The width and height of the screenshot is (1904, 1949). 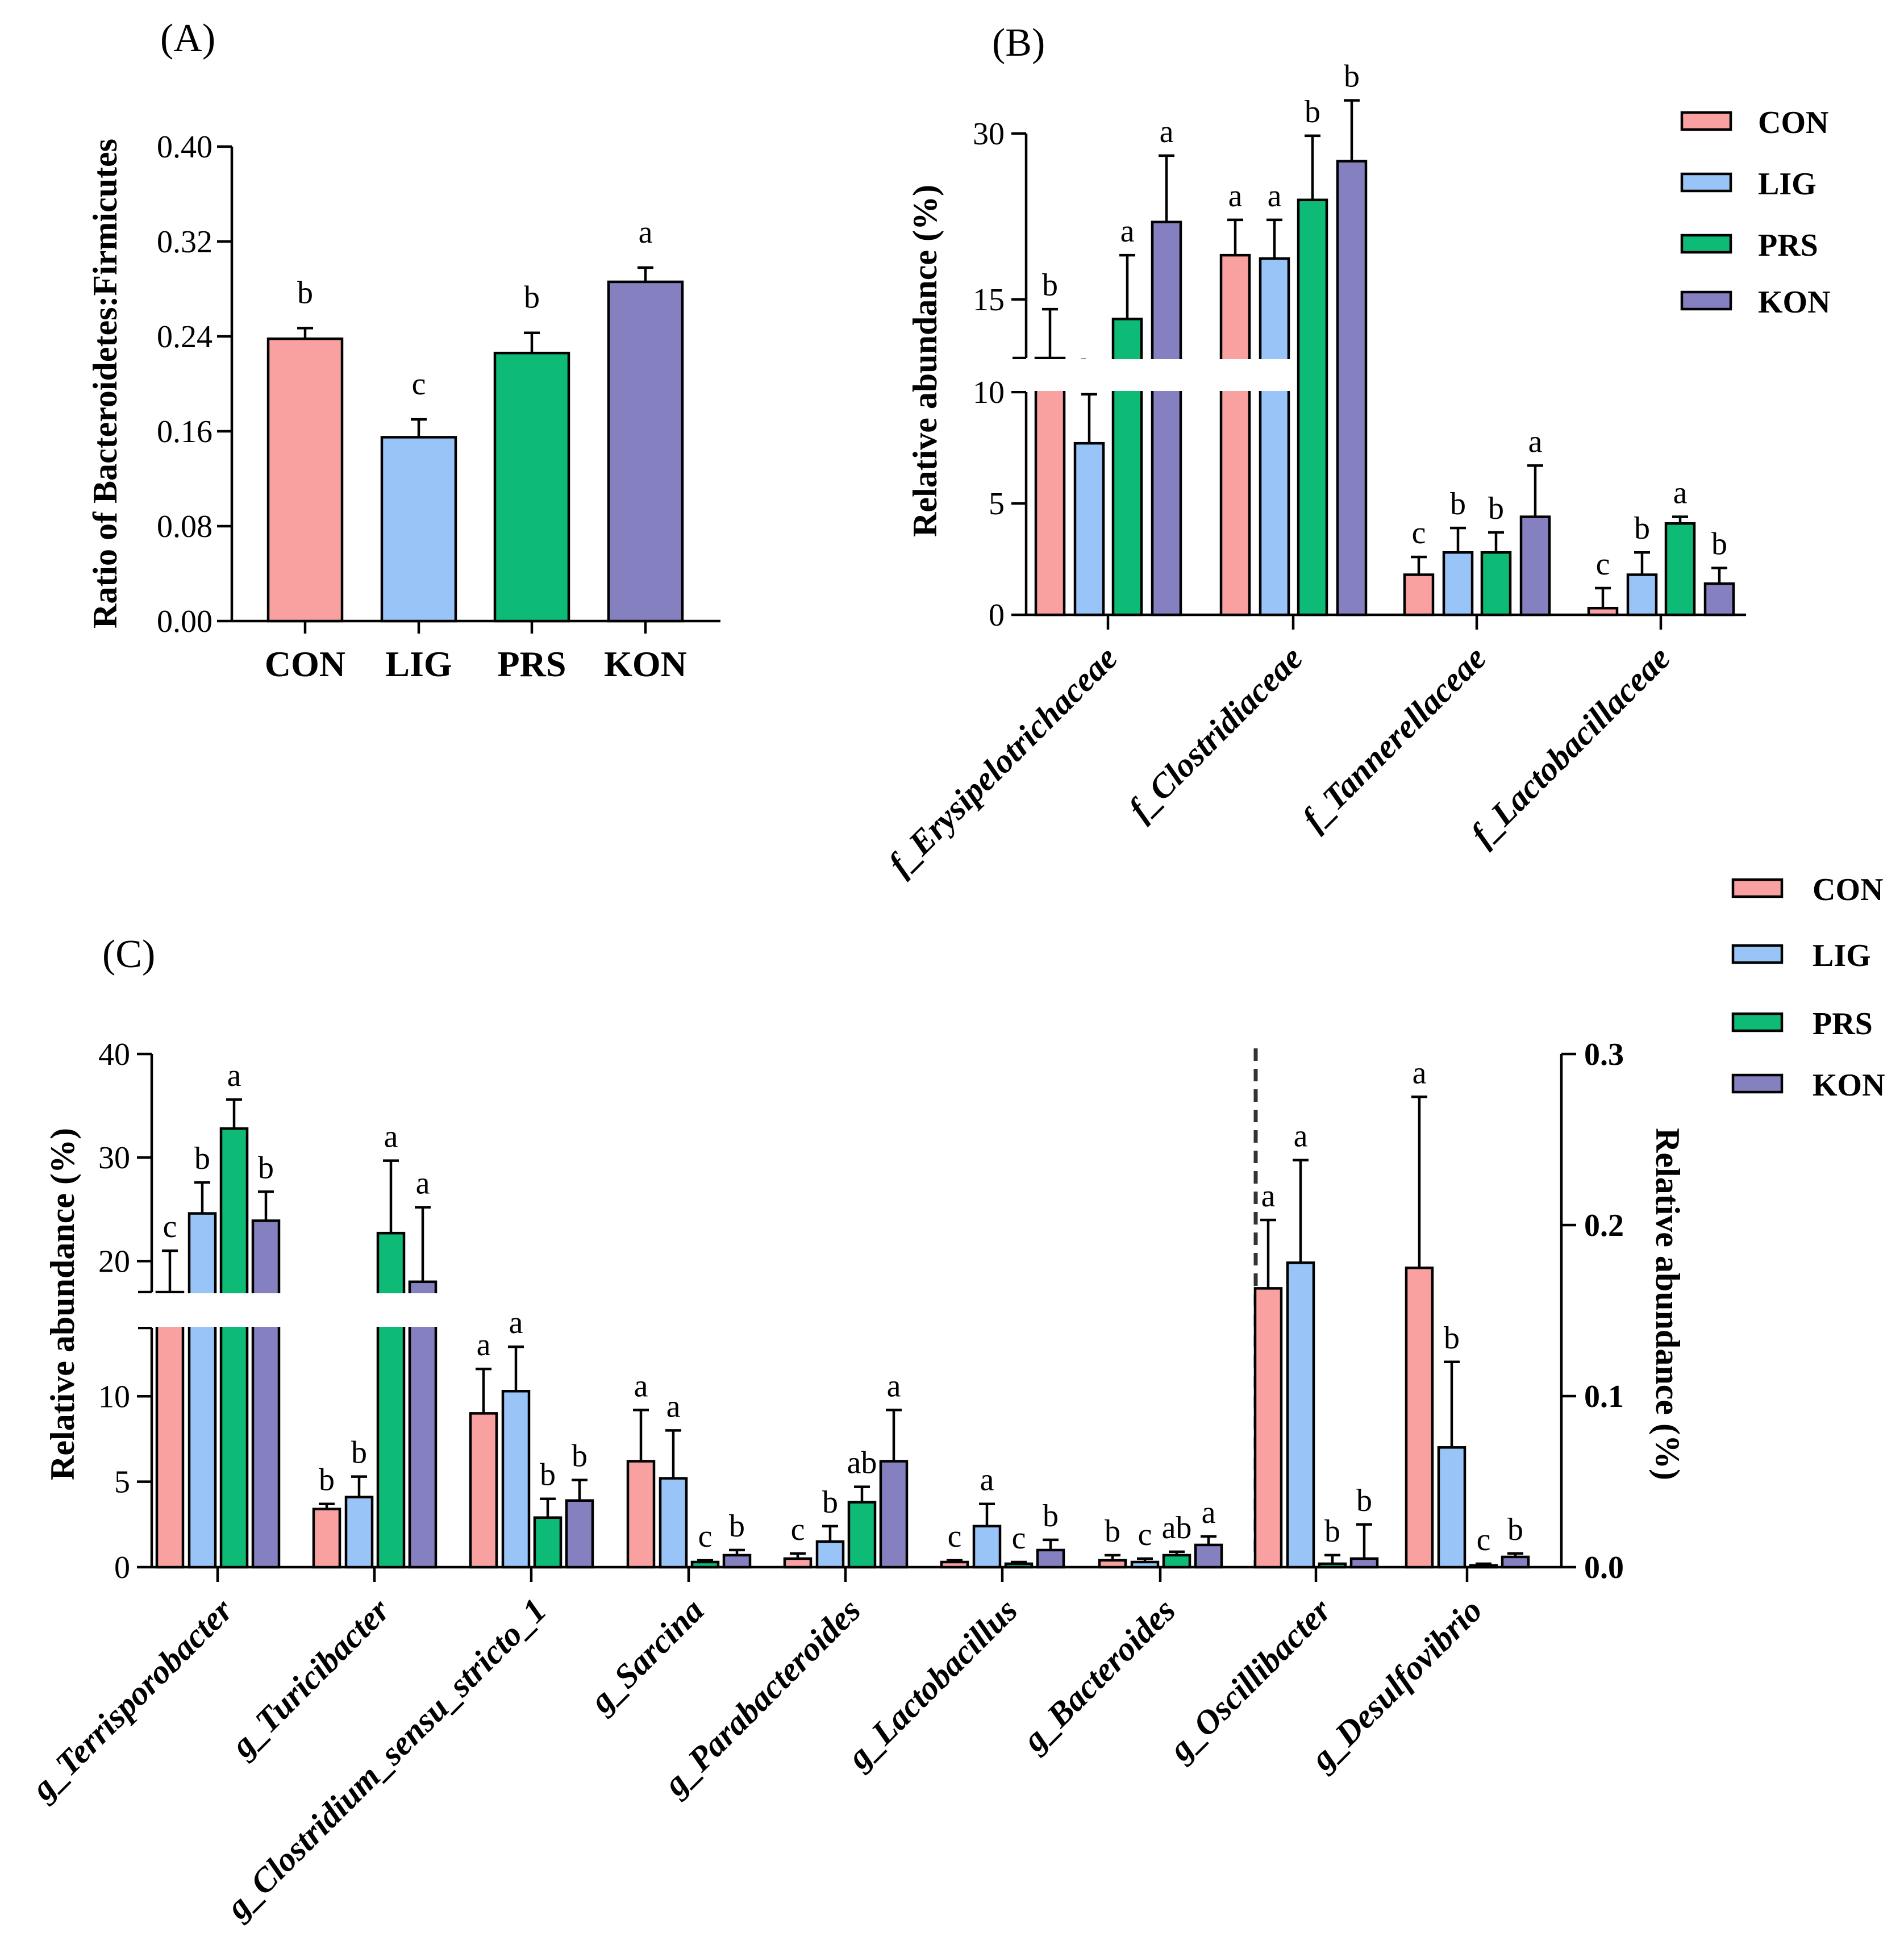 I want to click on panel-b-f-tannerellaceae-con-bar, so click(x=1419, y=595).